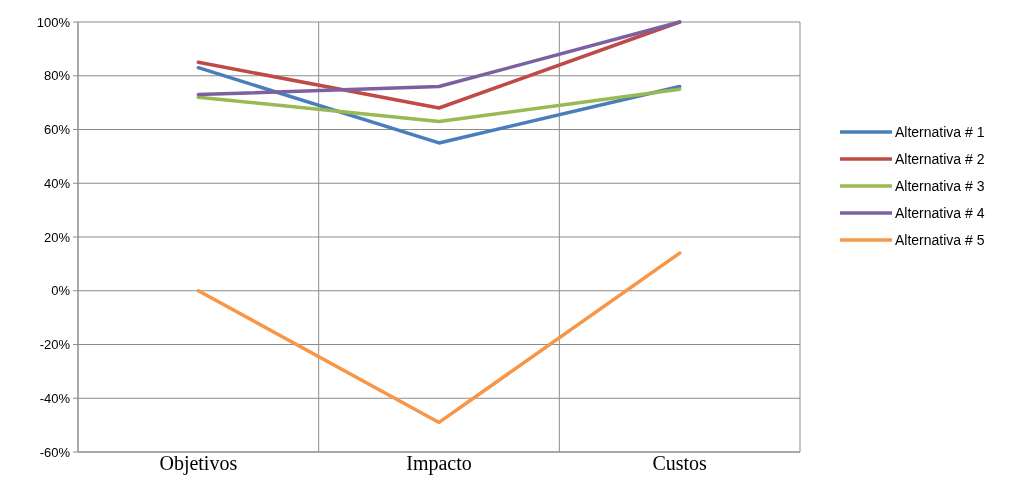  Describe the element at coordinates (940, 185) in the screenshot. I see `legend-label: Alternativa # 3` at that location.